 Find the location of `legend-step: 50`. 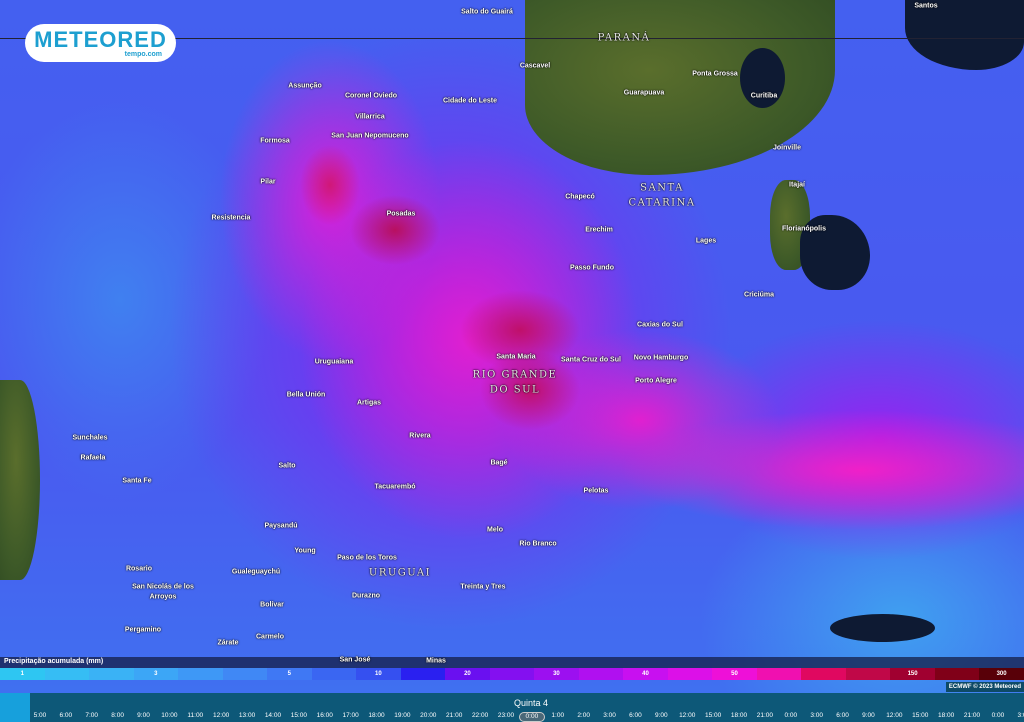

legend-step: 50 is located at coordinates (734, 674).